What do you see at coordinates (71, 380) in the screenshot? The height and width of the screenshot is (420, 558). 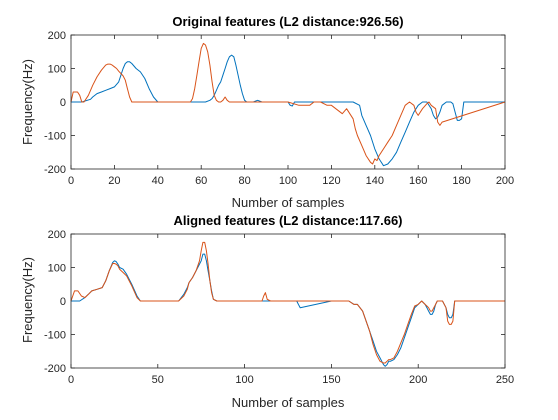 I see `bottom-chart-xtick-label: 0` at bounding box center [71, 380].